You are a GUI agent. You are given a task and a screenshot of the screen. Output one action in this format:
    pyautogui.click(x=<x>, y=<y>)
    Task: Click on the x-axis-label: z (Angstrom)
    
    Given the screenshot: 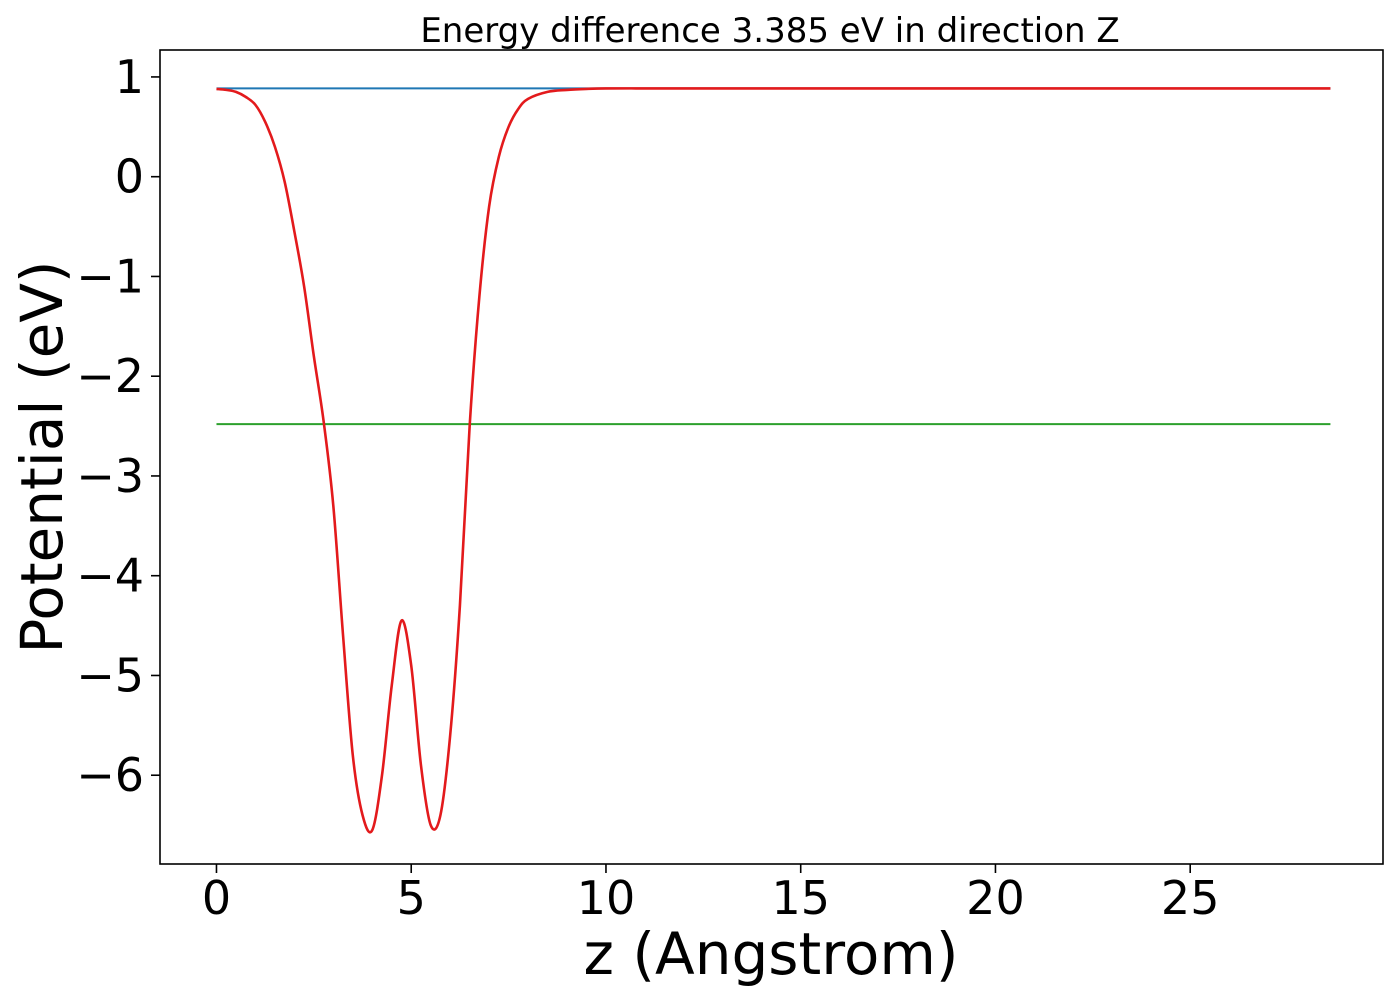 What is the action you would take?
    pyautogui.click(x=771, y=954)
    